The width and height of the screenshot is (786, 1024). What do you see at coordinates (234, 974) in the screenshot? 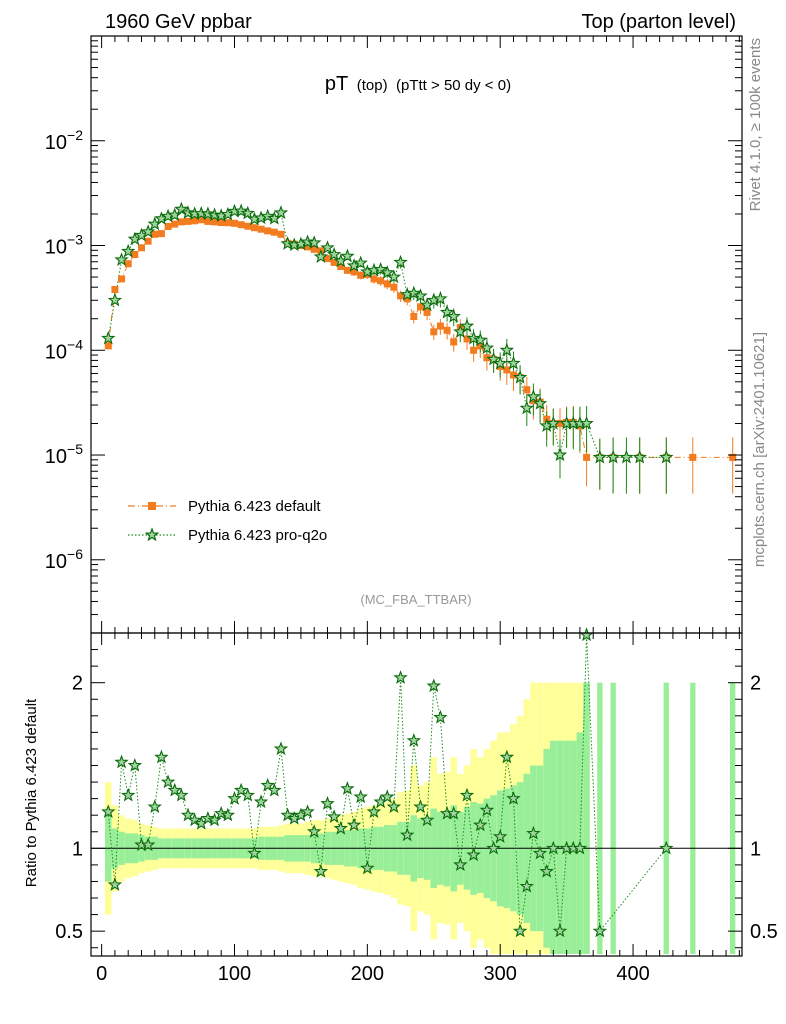
I see `x-tick-label: 100` at bounding box center [234, 974].